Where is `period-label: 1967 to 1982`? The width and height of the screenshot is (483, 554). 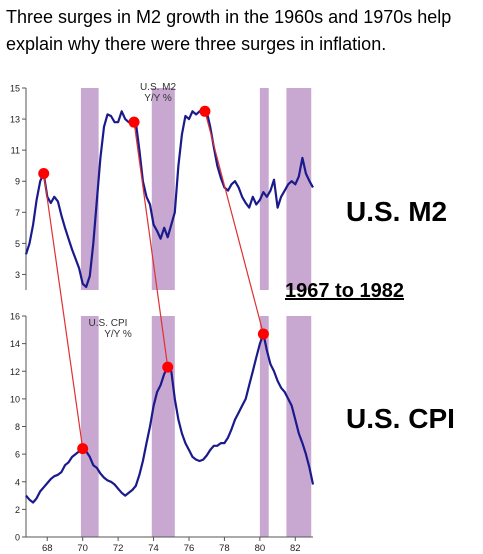
period-label: 1967 to 1982 is located at coordinates (344, 291).